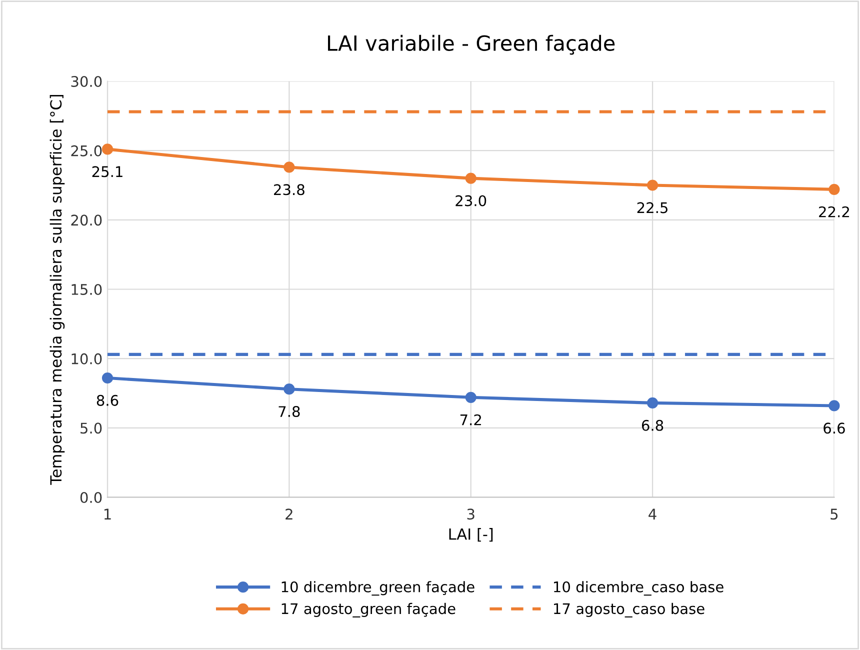  What do you see at coordinates (652, 514) in the screenshot?
I see `x-tick-label: 4` at bounding box center [652, 514].